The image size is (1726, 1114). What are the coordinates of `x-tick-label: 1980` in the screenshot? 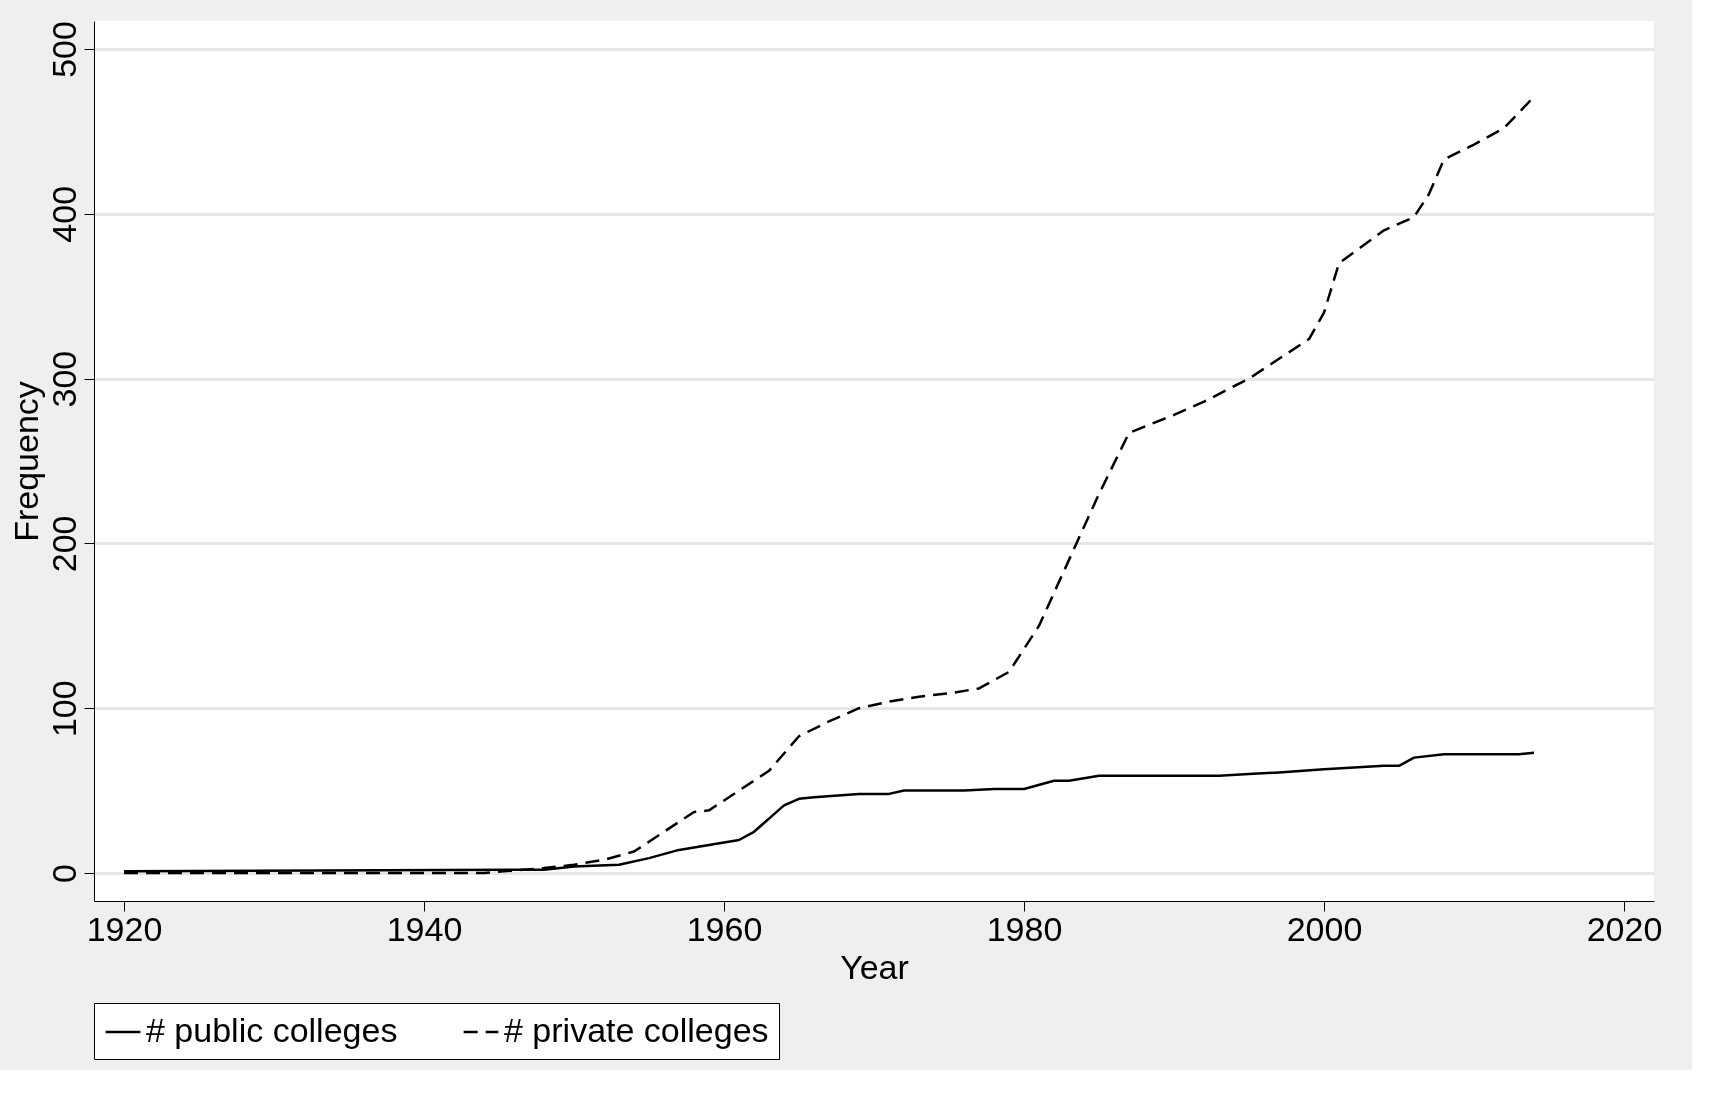 It's located at (1024, 928).